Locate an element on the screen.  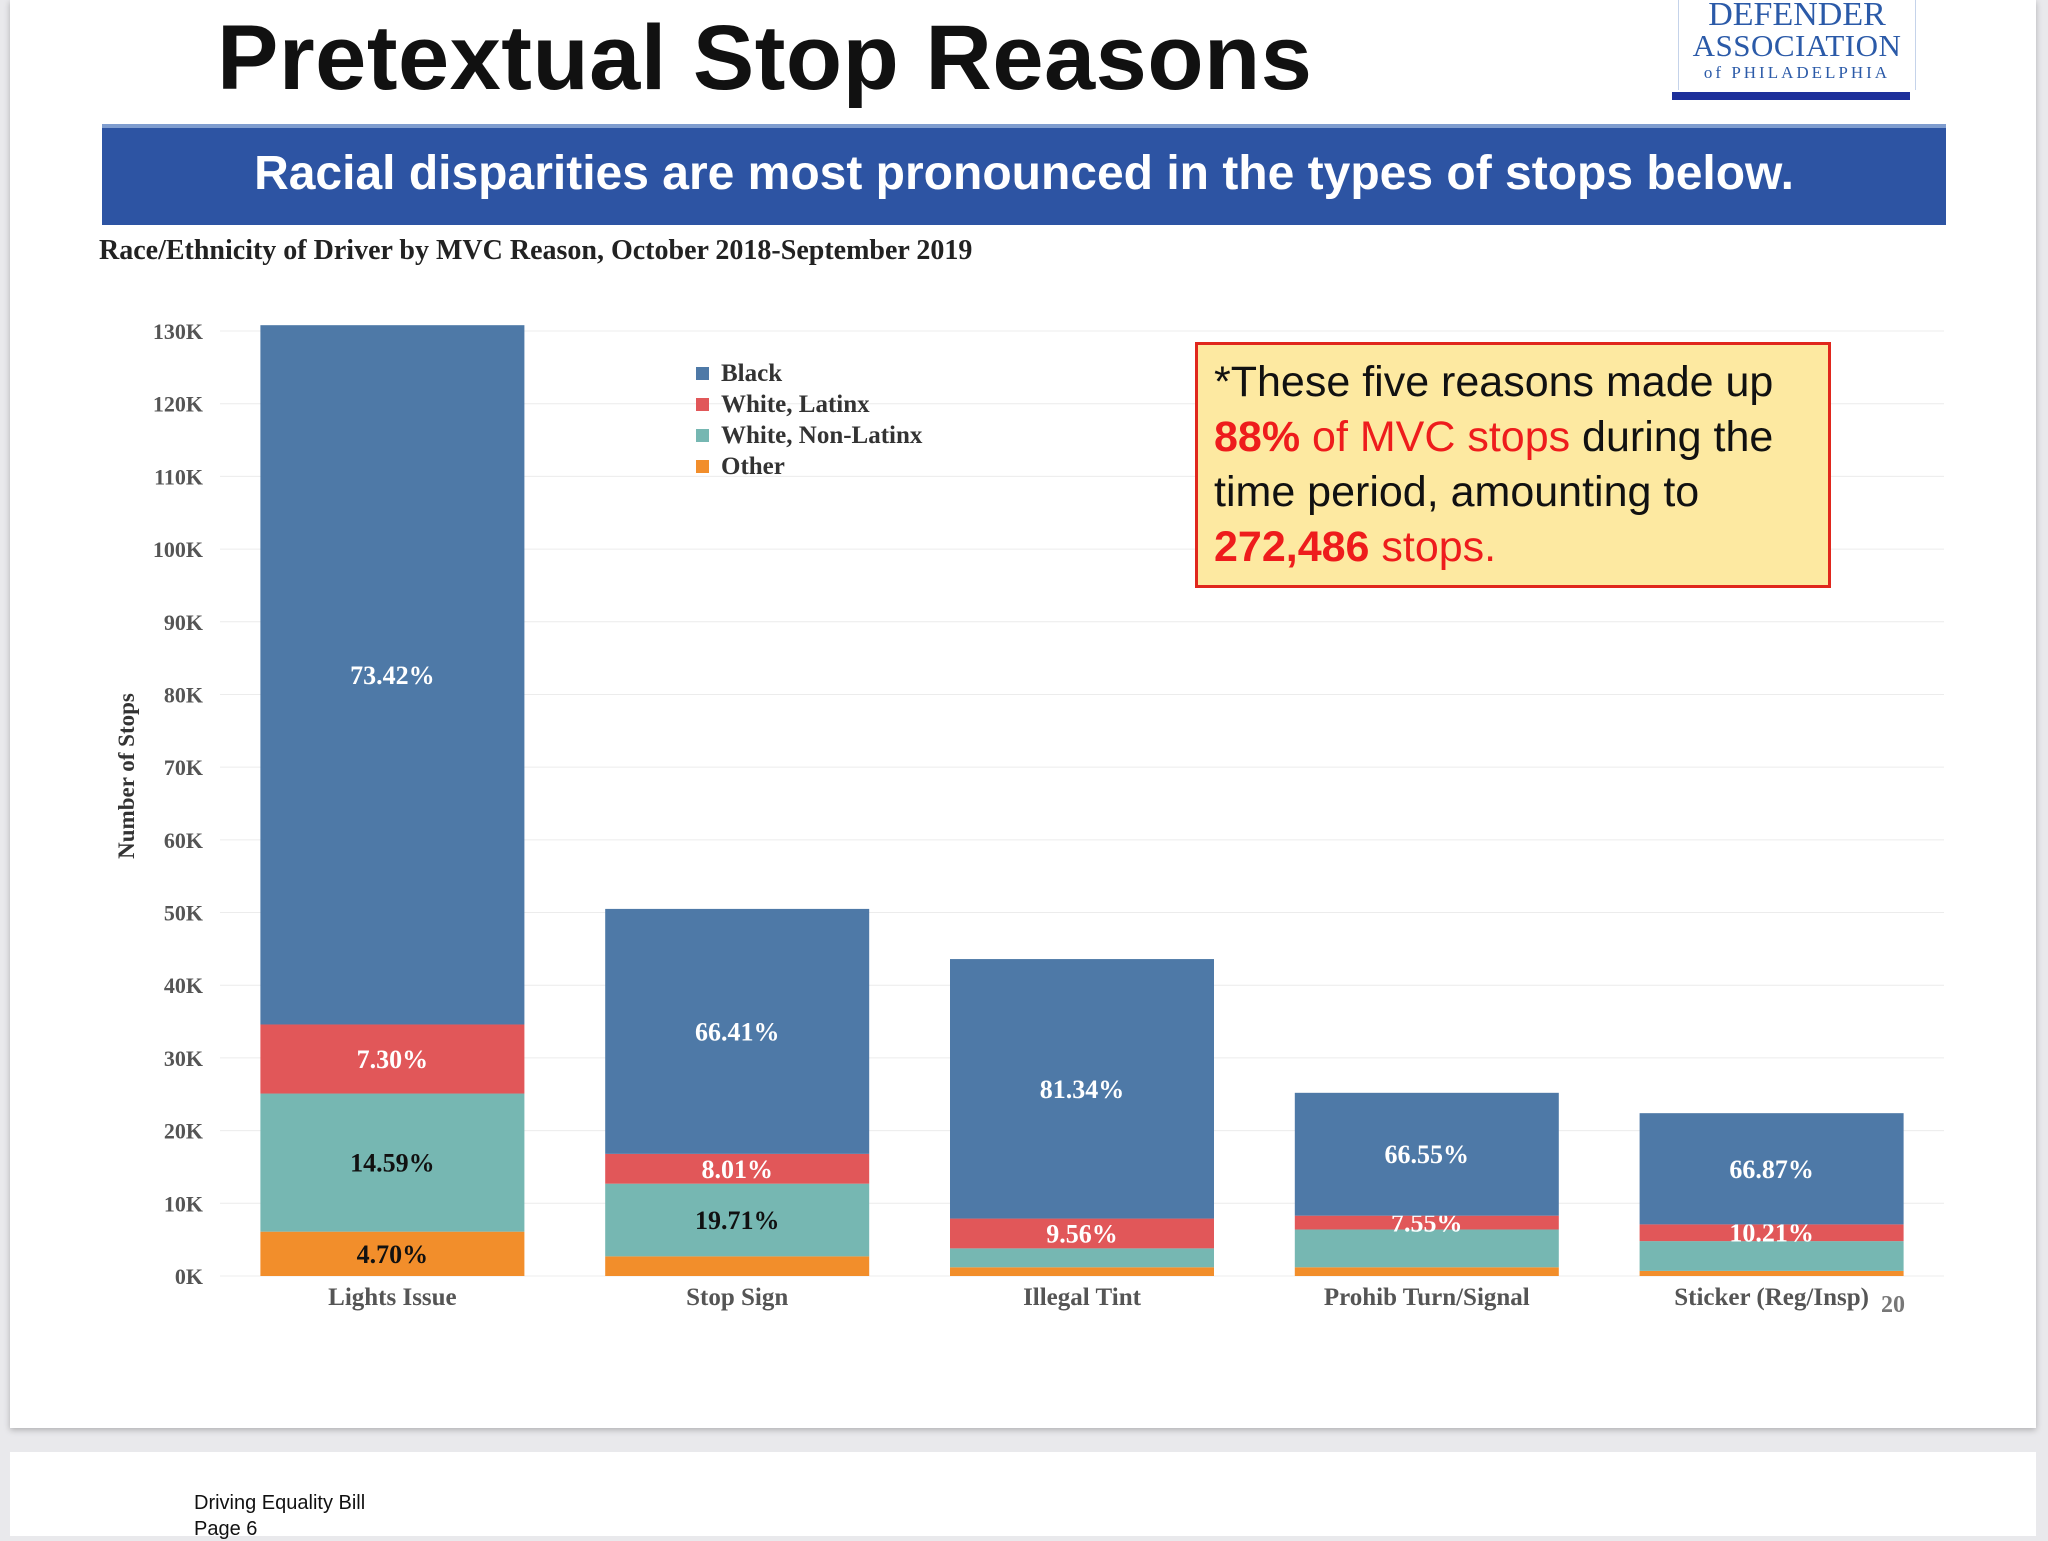
legend-item: White, Latinx is located at coordinates (809, 404).